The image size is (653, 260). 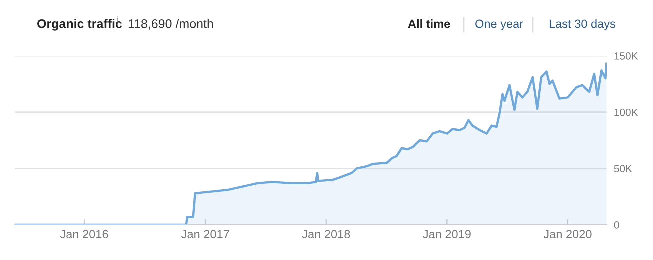 What do you see at coordinates (626, 112) in the screenshot?
I see `y-tick-label: 100K` at bounding box center [626, 112].